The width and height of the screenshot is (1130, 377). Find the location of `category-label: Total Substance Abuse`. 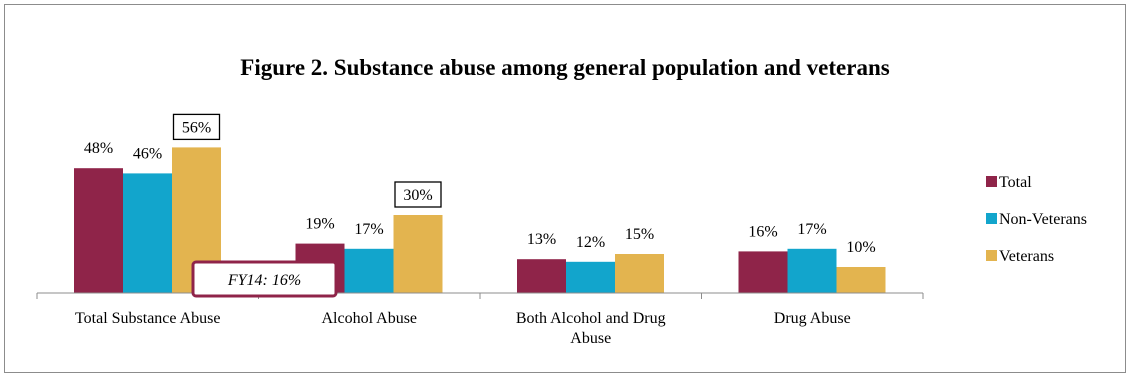

category-label: Total Substance Abuse is located at coordinates (148, 318).